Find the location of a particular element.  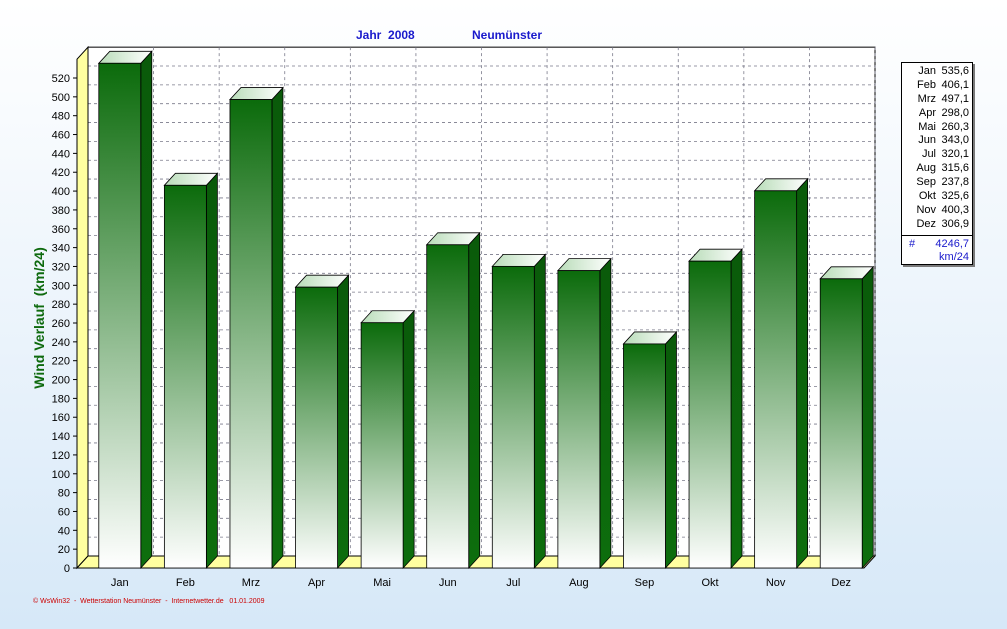

bar-okt is located at coordinates (715, 409).